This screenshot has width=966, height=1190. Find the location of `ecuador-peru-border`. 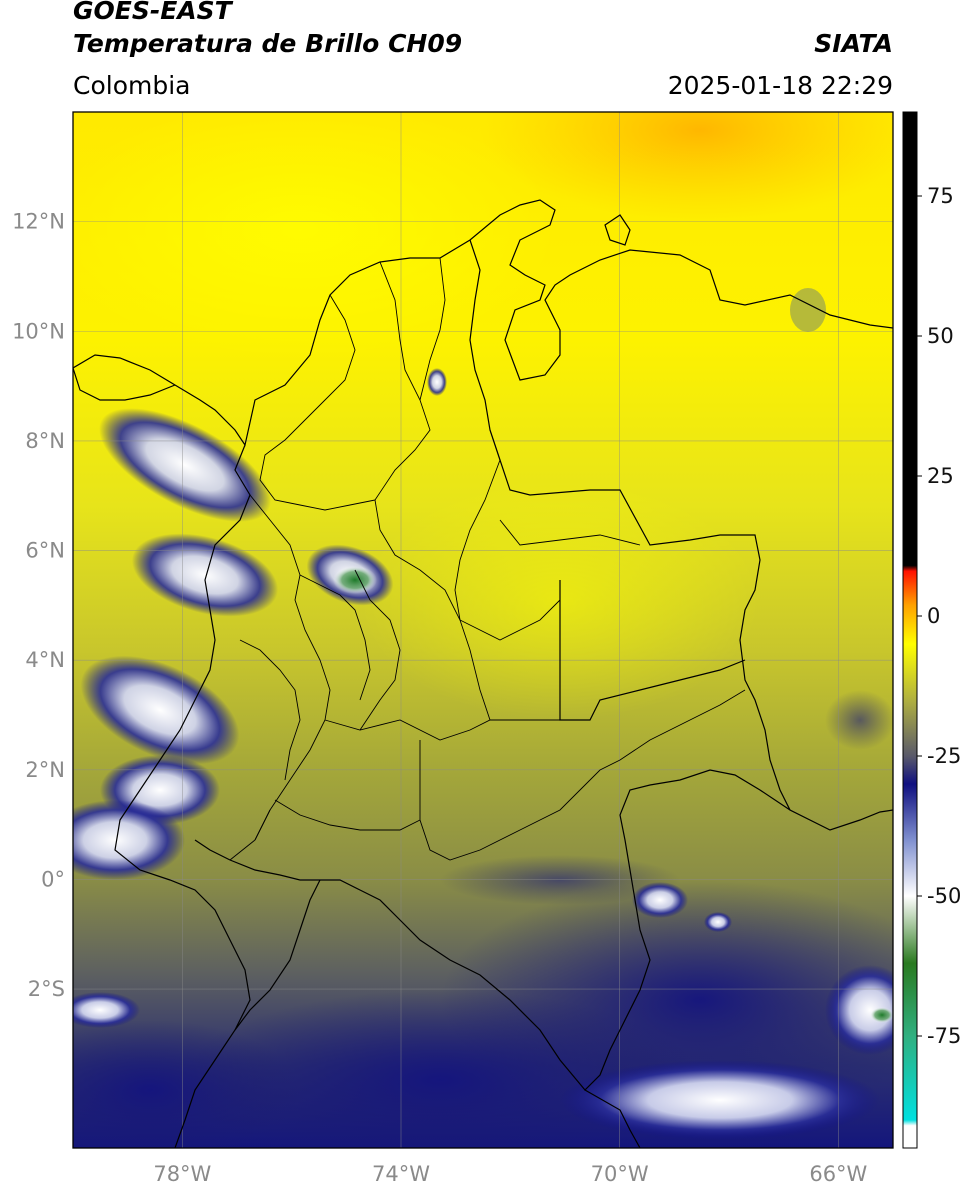

ecuador-peru-border is located at coordinates (277, 955).